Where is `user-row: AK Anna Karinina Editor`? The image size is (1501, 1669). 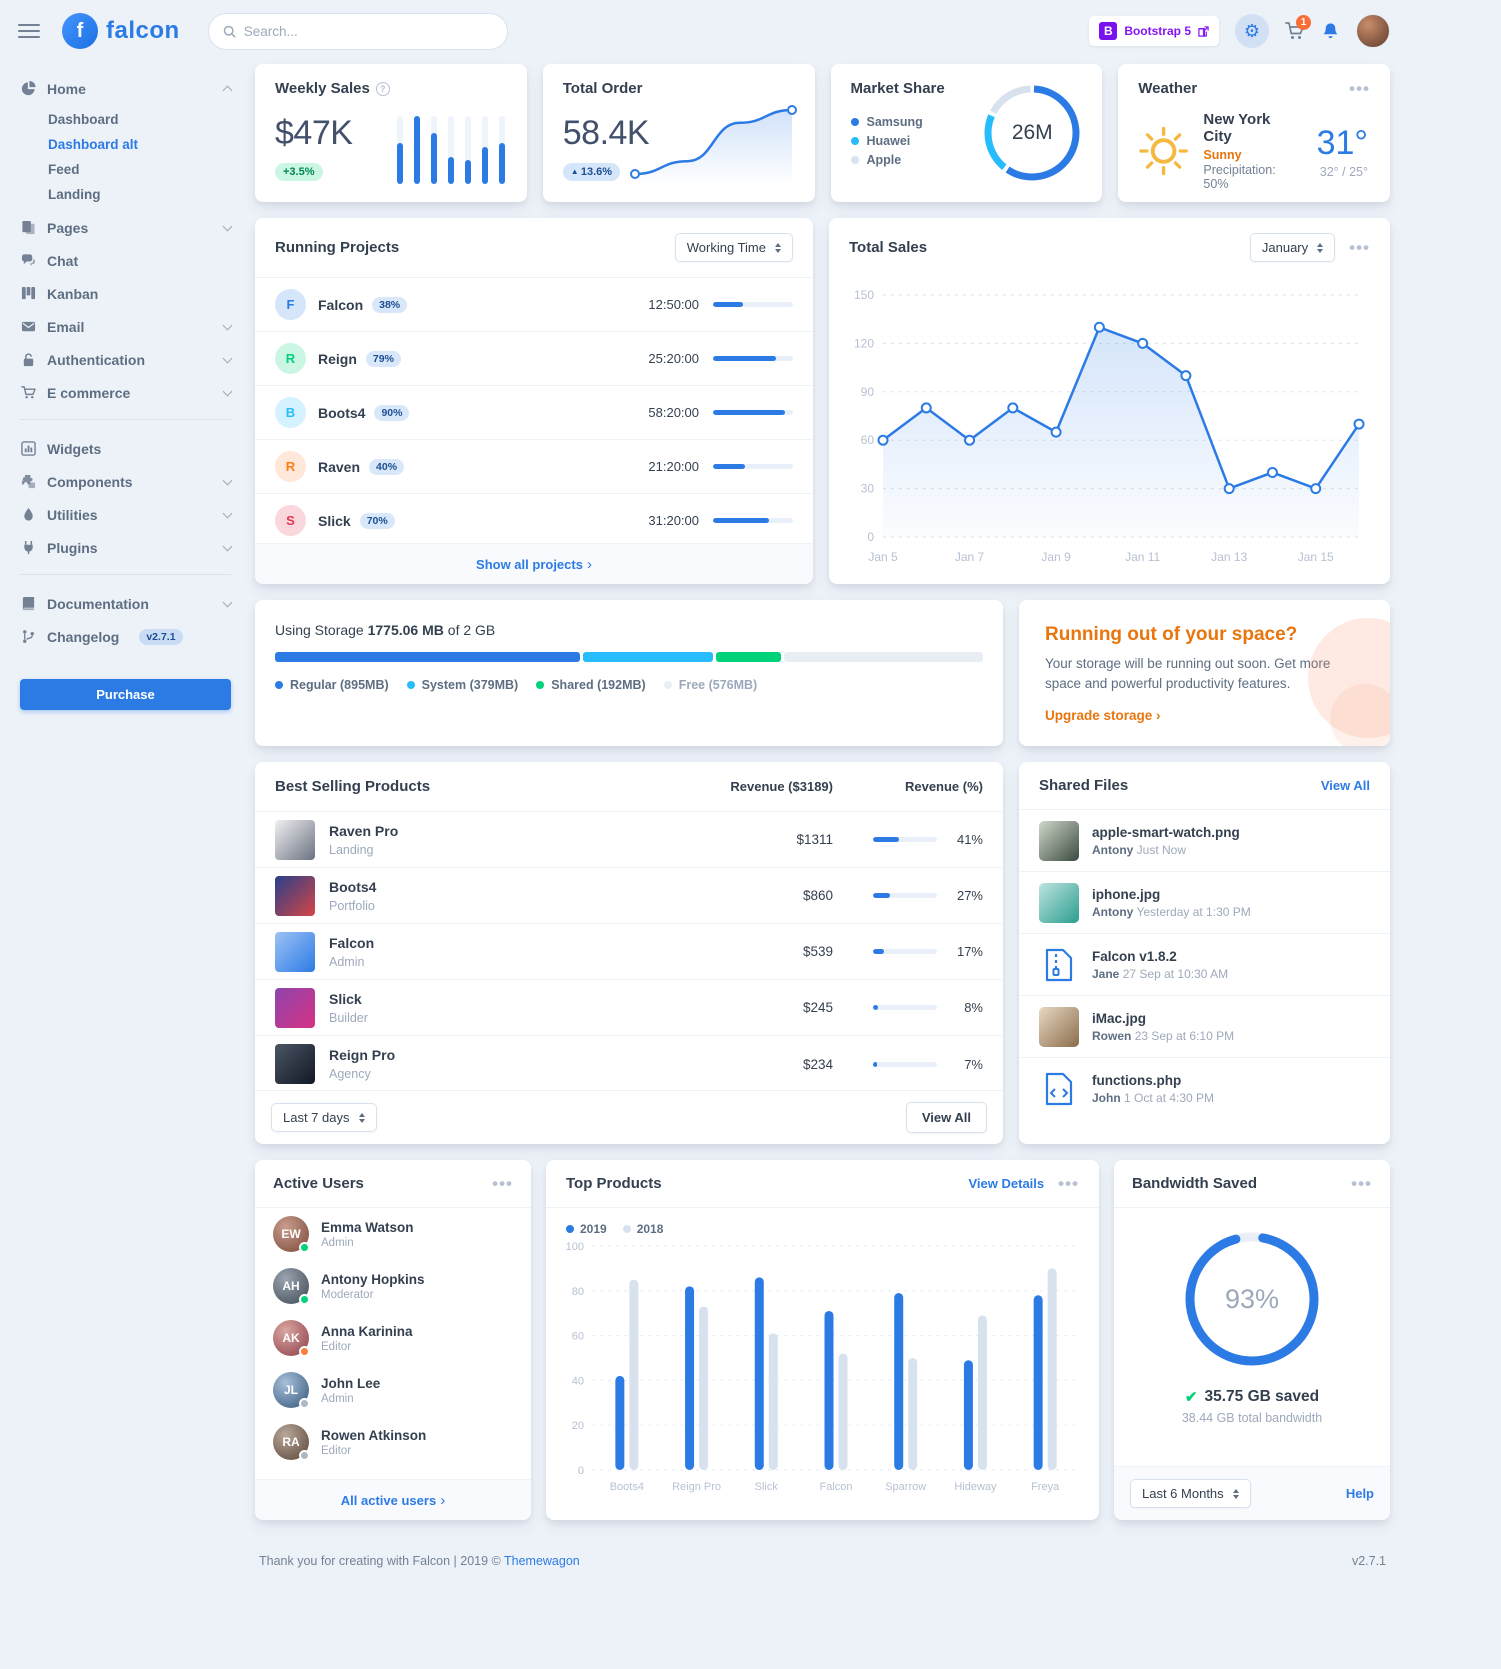
user-row: AK Anna Karinina Editor is located at coordinates (393, 1338).